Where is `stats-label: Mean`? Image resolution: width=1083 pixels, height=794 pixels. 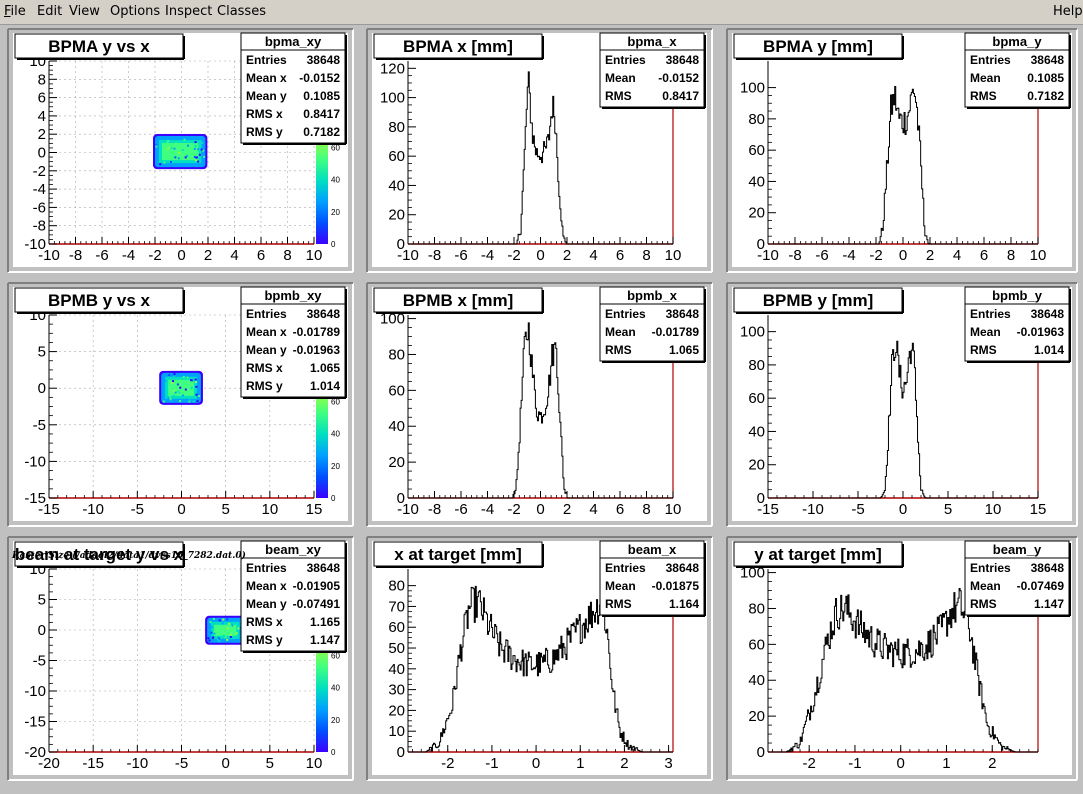 stats-label: Mean is located at coordinates (620, 586).